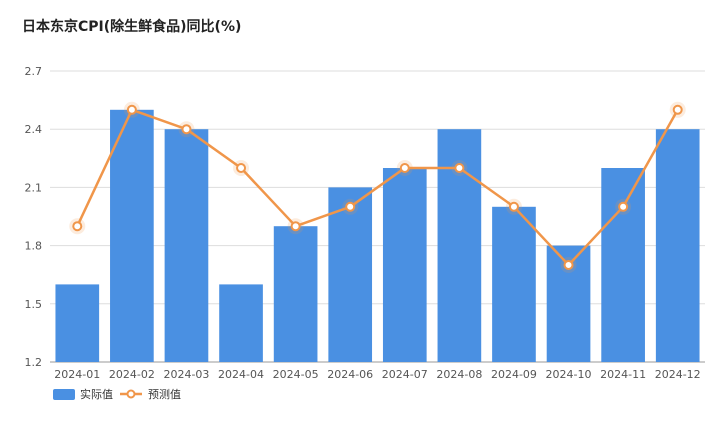 This screenshot has width=723, height=421. Describe the element at coordinates (34, 362) in the screenshot. I see `y-tick-label: 1.2` at that location.